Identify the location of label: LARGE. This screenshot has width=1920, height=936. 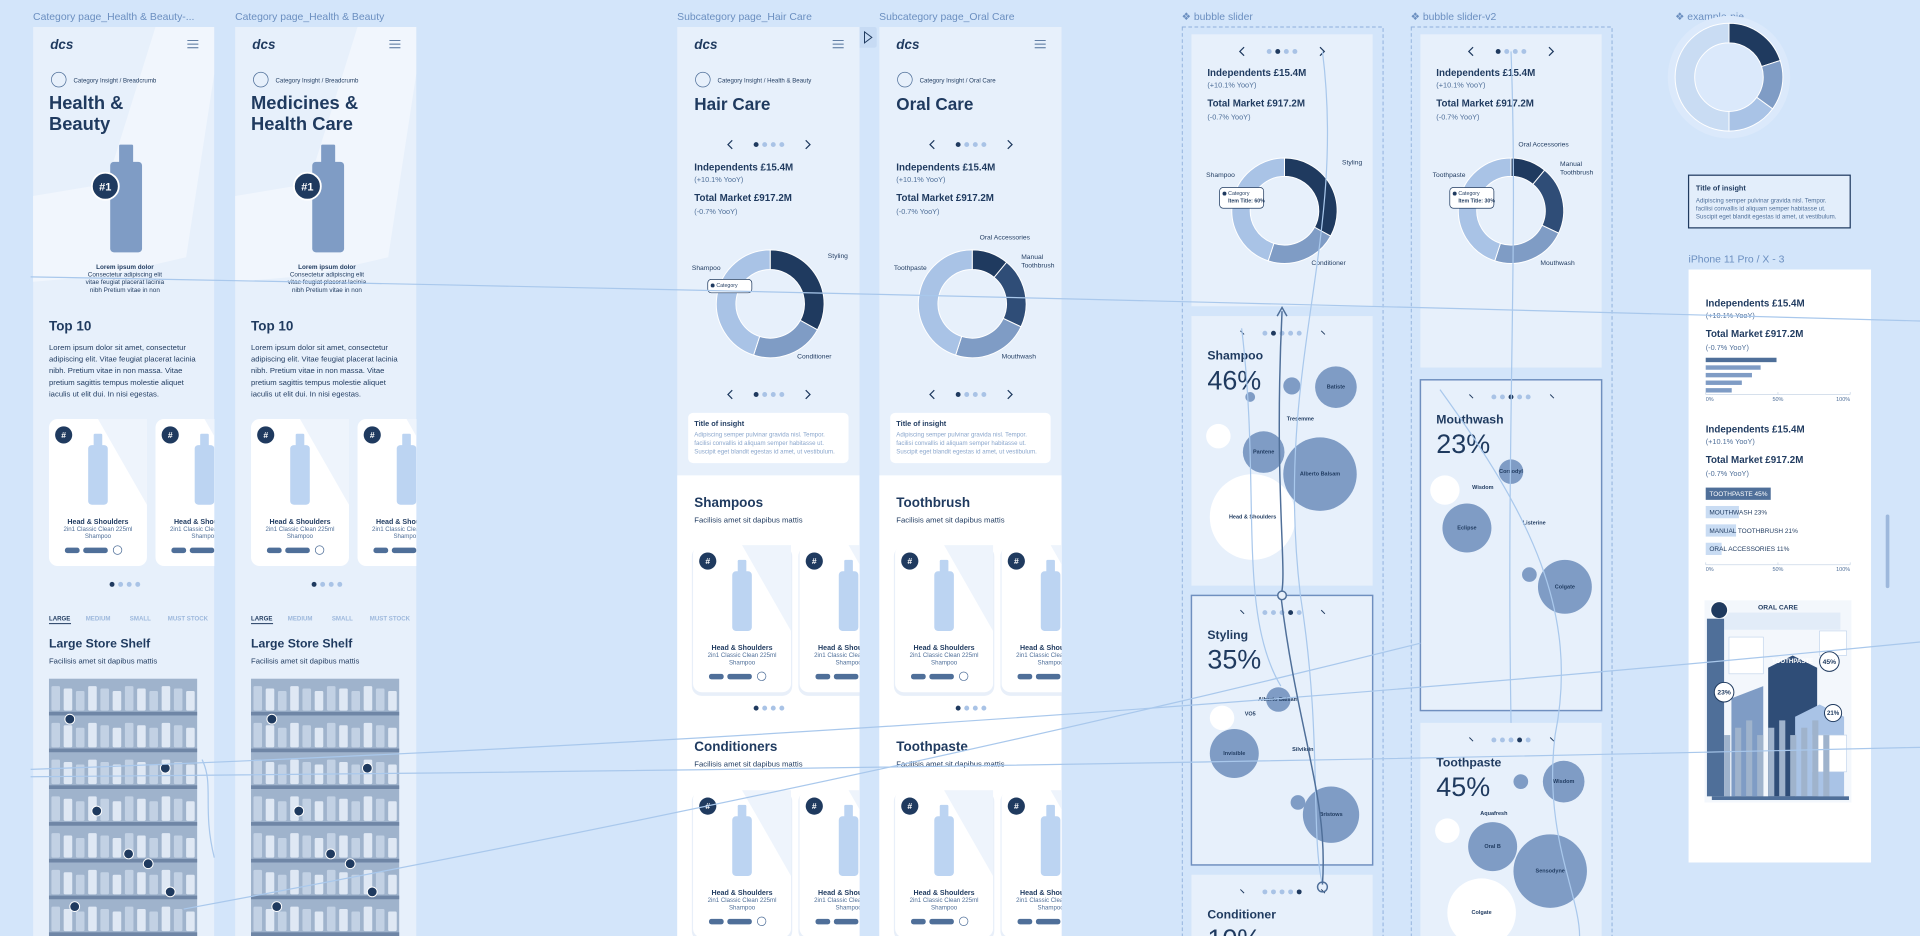
(59, 618).